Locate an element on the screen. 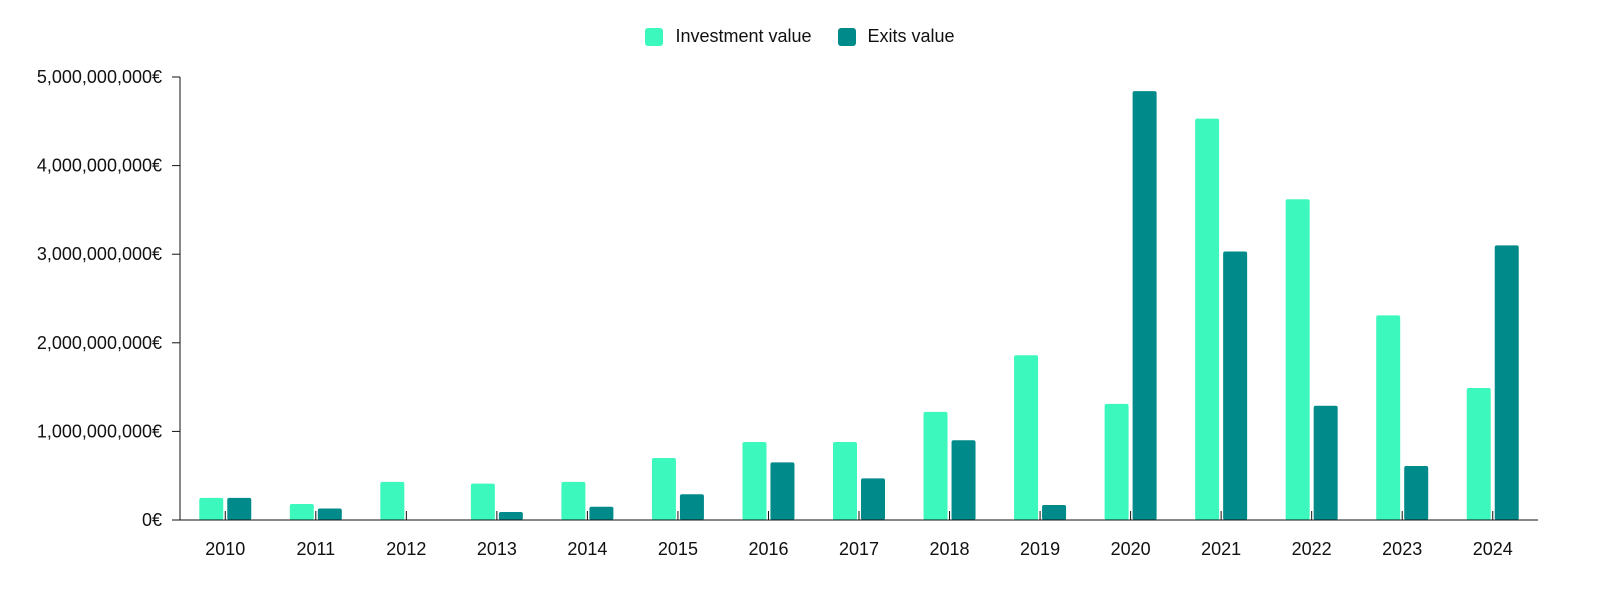 This screenshot has height=605, width=1600. bar-investment-2021 is located at coordinates (1207, 319).